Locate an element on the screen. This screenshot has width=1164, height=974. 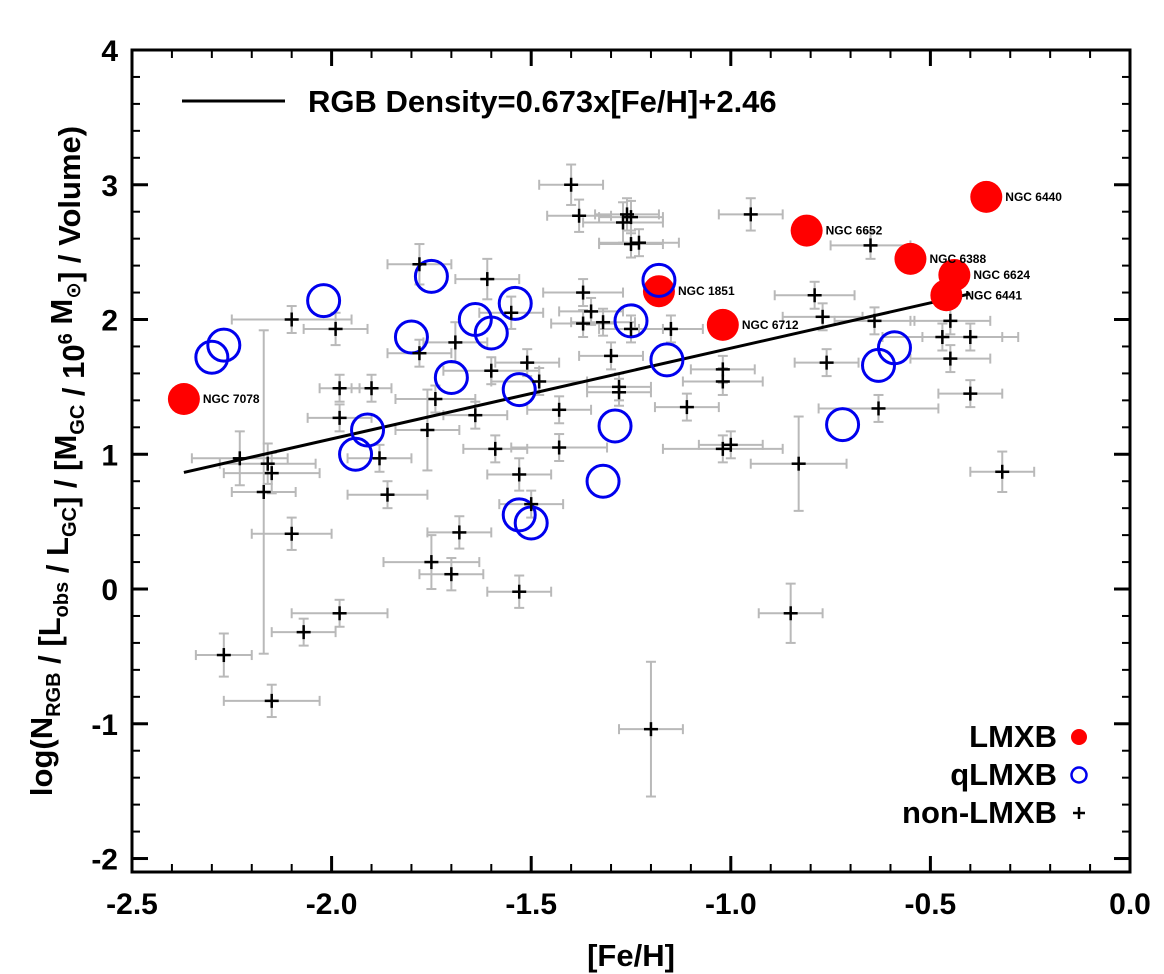
x-tick-label: -2.5 is located at coordinates (132, 904).